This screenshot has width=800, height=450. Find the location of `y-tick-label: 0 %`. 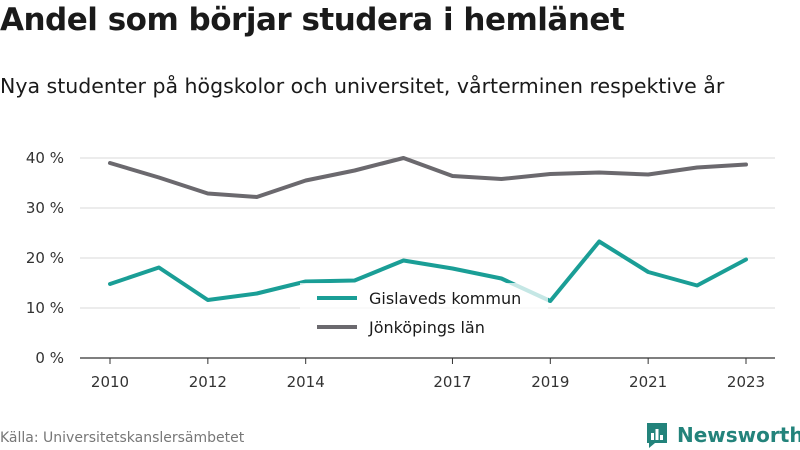

y-tick-label: 0 % is located at coordinates (49, 358).